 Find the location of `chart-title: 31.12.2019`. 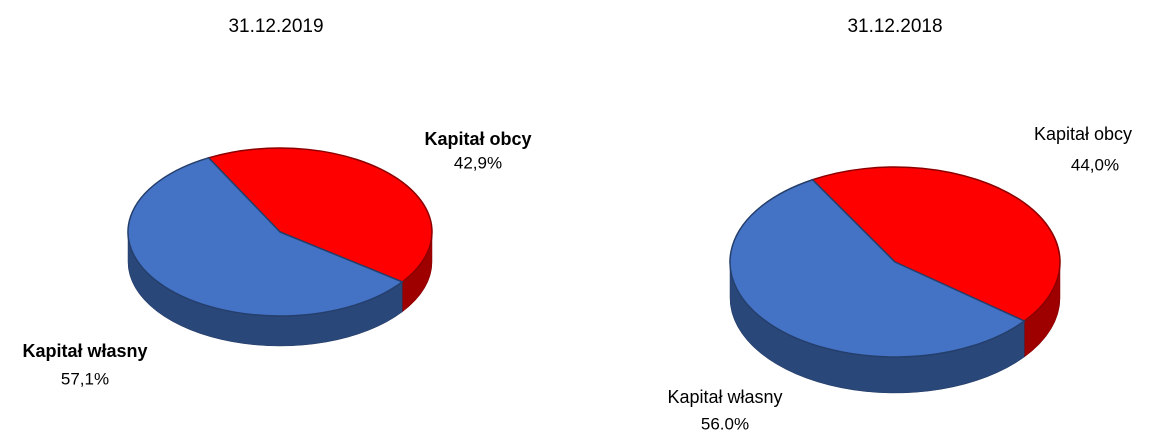

chart-title: 31.12.2019 is located at coordinates (275, 26).